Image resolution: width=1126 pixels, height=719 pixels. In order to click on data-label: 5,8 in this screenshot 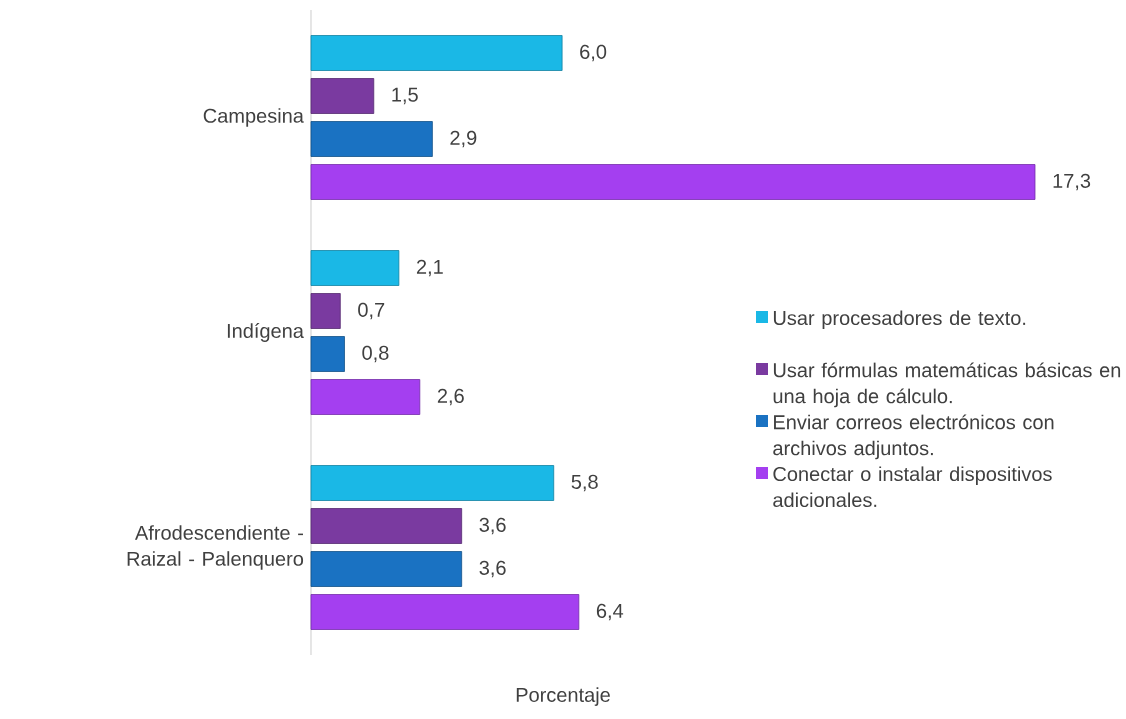, I will do `click(584, 483)`.